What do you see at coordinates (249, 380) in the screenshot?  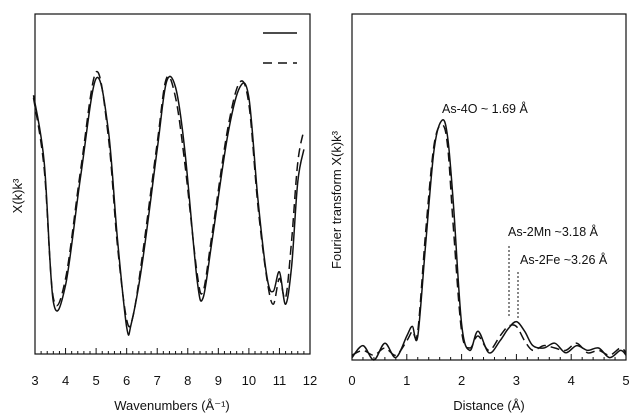 I see `x-tick-label: 10` at bounding box center [249, 380].